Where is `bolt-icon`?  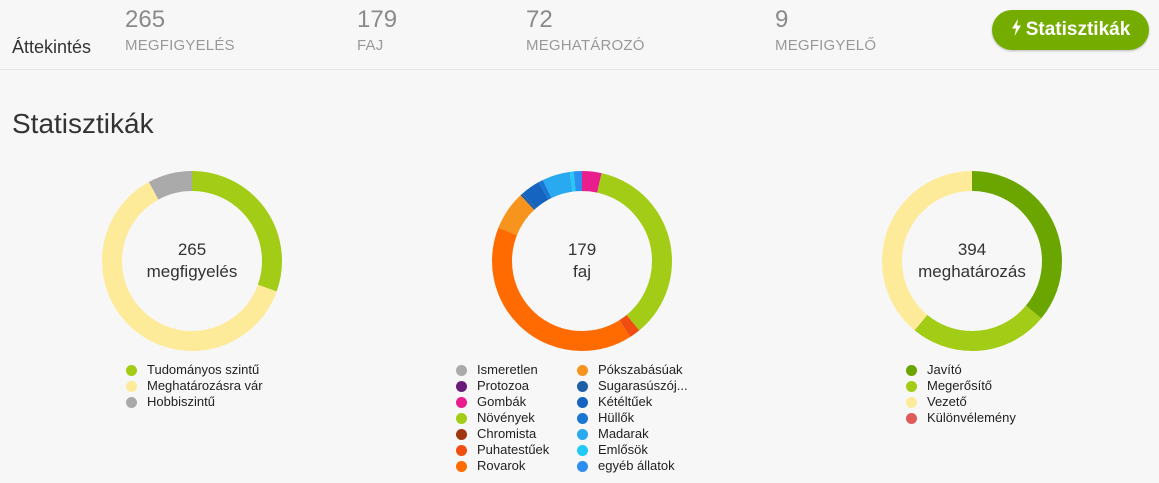
bolt-icon is located at coordinates (1016, 30).